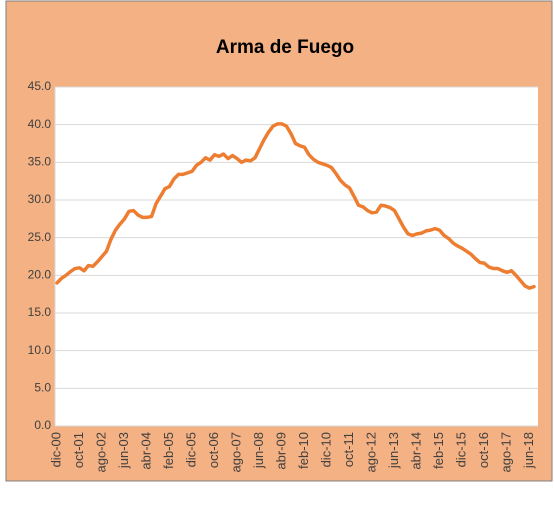  What do you see at coordinates (40, 124) in the screenshot?
I see `y-tick-label: 40.0` at bounding box center [40, 124].